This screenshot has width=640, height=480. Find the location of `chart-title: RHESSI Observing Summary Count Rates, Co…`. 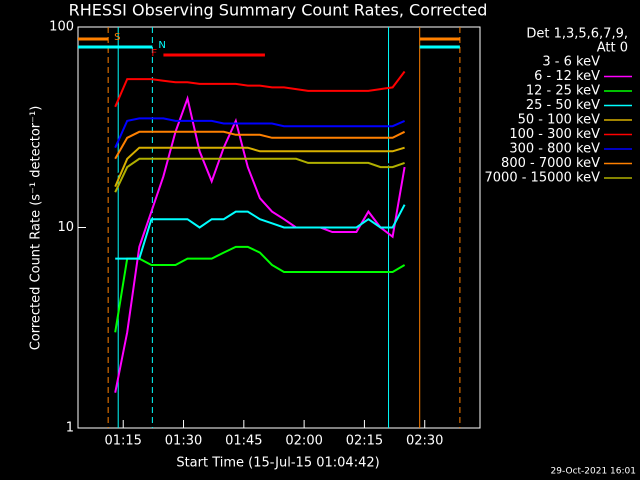

chart-title: RHESSI Observing Summary Count Rates, Co… is located at coordinates (278, 10).